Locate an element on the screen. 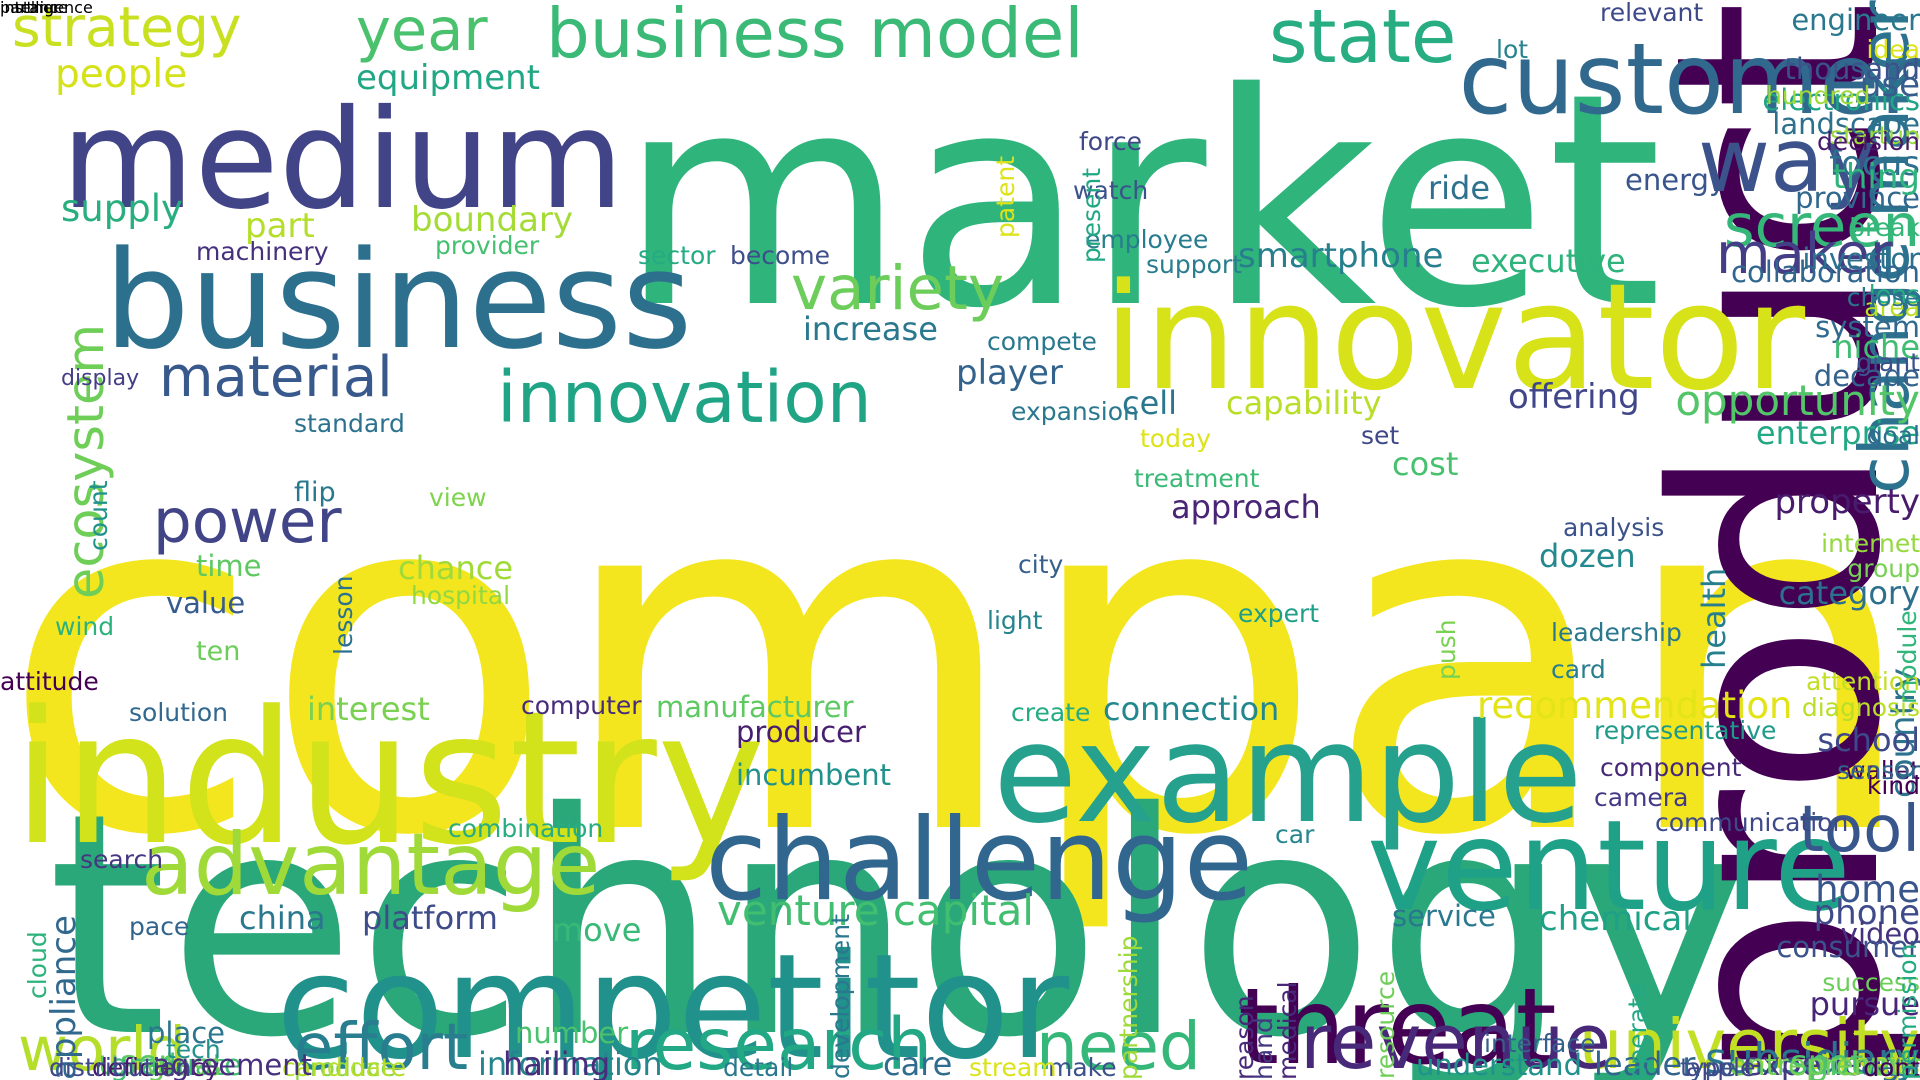  cloud-word: threat is located at coordinates (1397, 1023).